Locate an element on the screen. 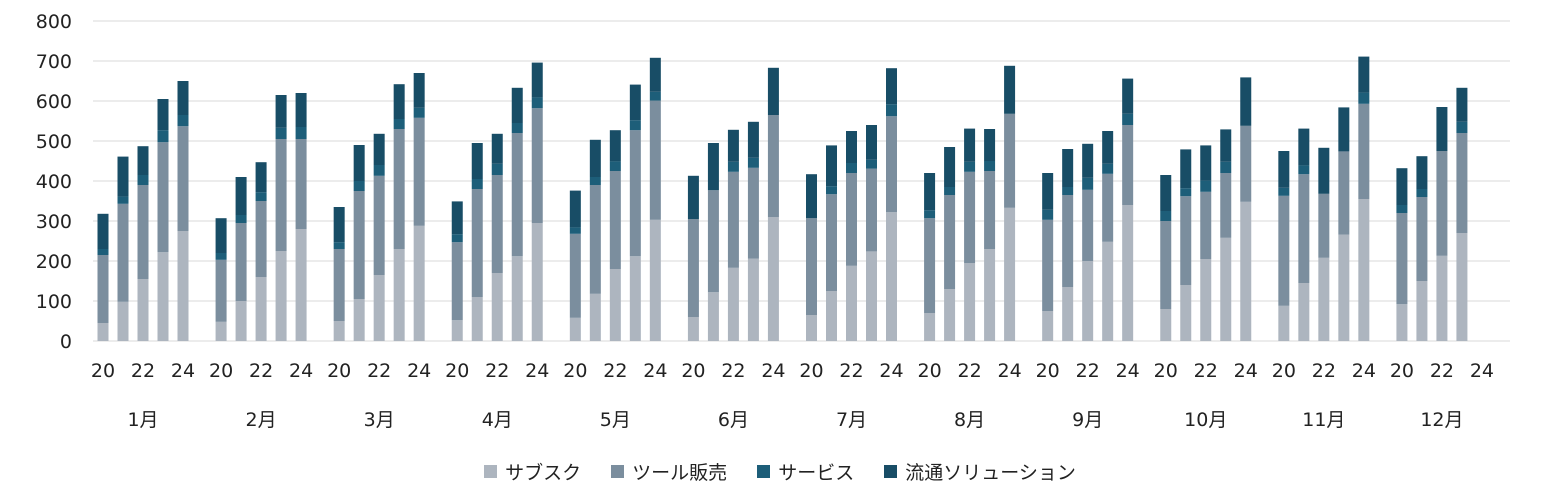 This screenshot has width=1560, height=496. y-tick-label-400: 400 is located at coordinates (54, 182).